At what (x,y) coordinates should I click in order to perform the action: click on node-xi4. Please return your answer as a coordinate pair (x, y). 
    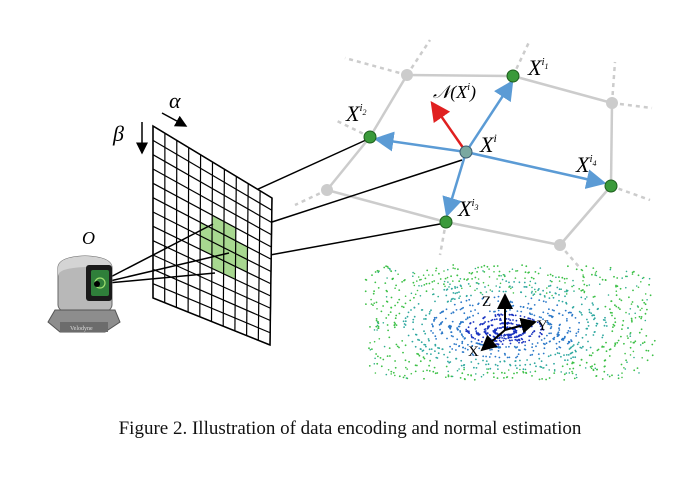
    Looking at the image, I should click on (611, 186).